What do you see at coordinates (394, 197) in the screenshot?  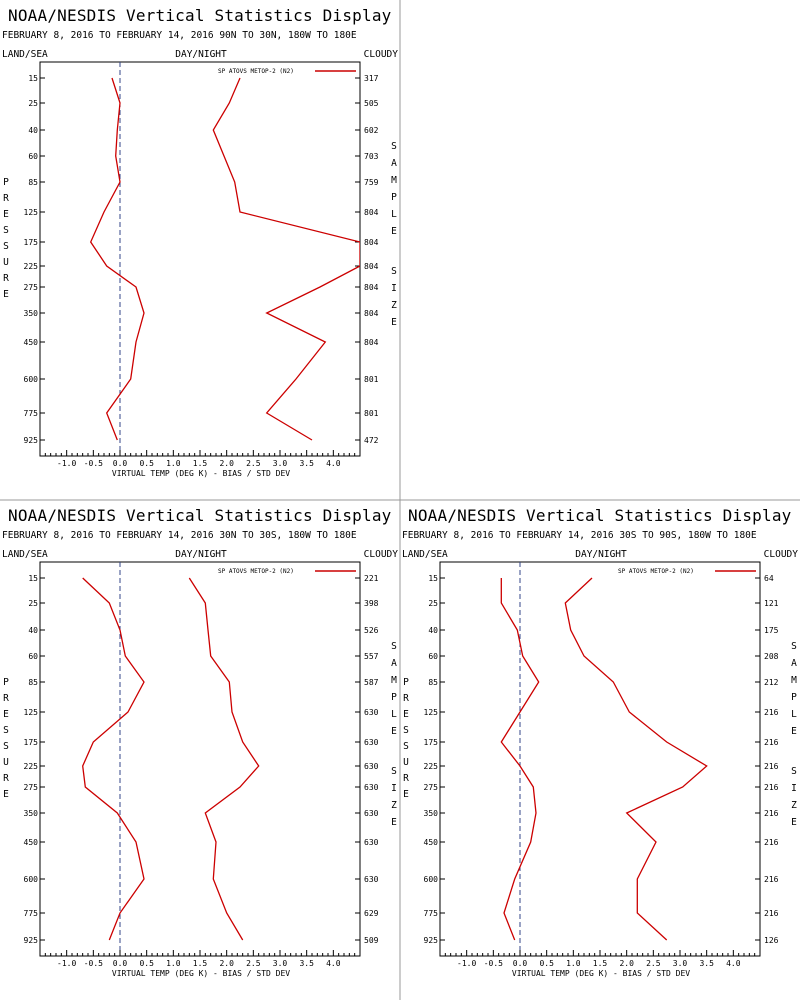 I see `sample-axis-letter: P` at bounding box center [394, 197].